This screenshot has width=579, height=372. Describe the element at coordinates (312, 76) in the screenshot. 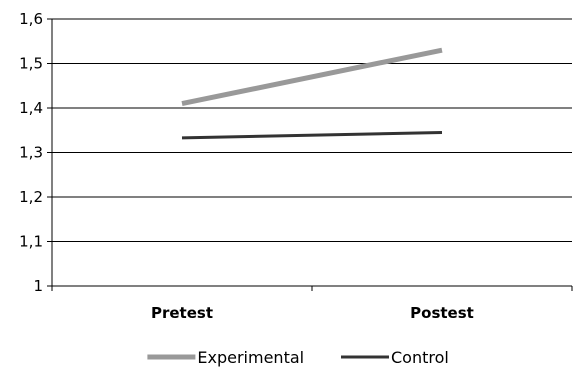

I see `series-line-experimental` at that location.